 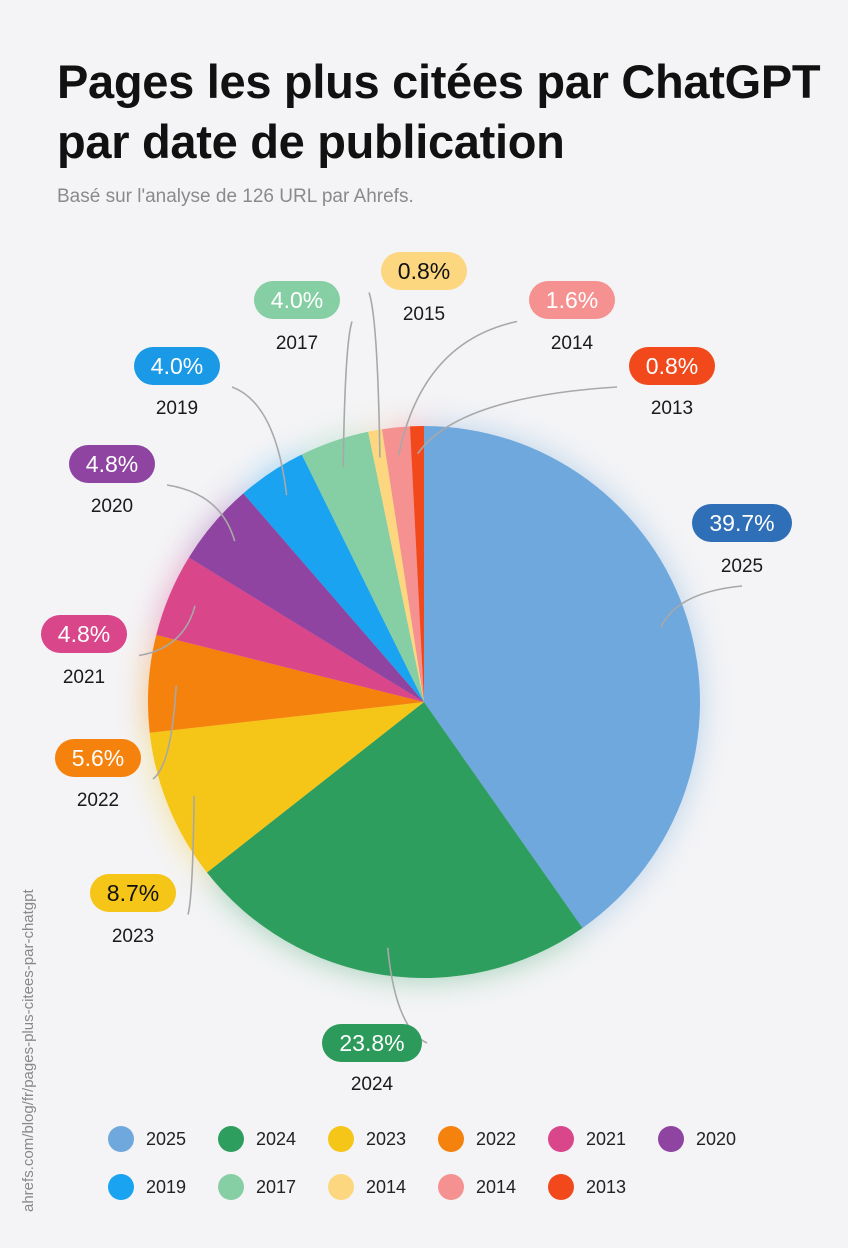 I want to click on legend-item-2019: 2019, so click(x=163, y=1187).